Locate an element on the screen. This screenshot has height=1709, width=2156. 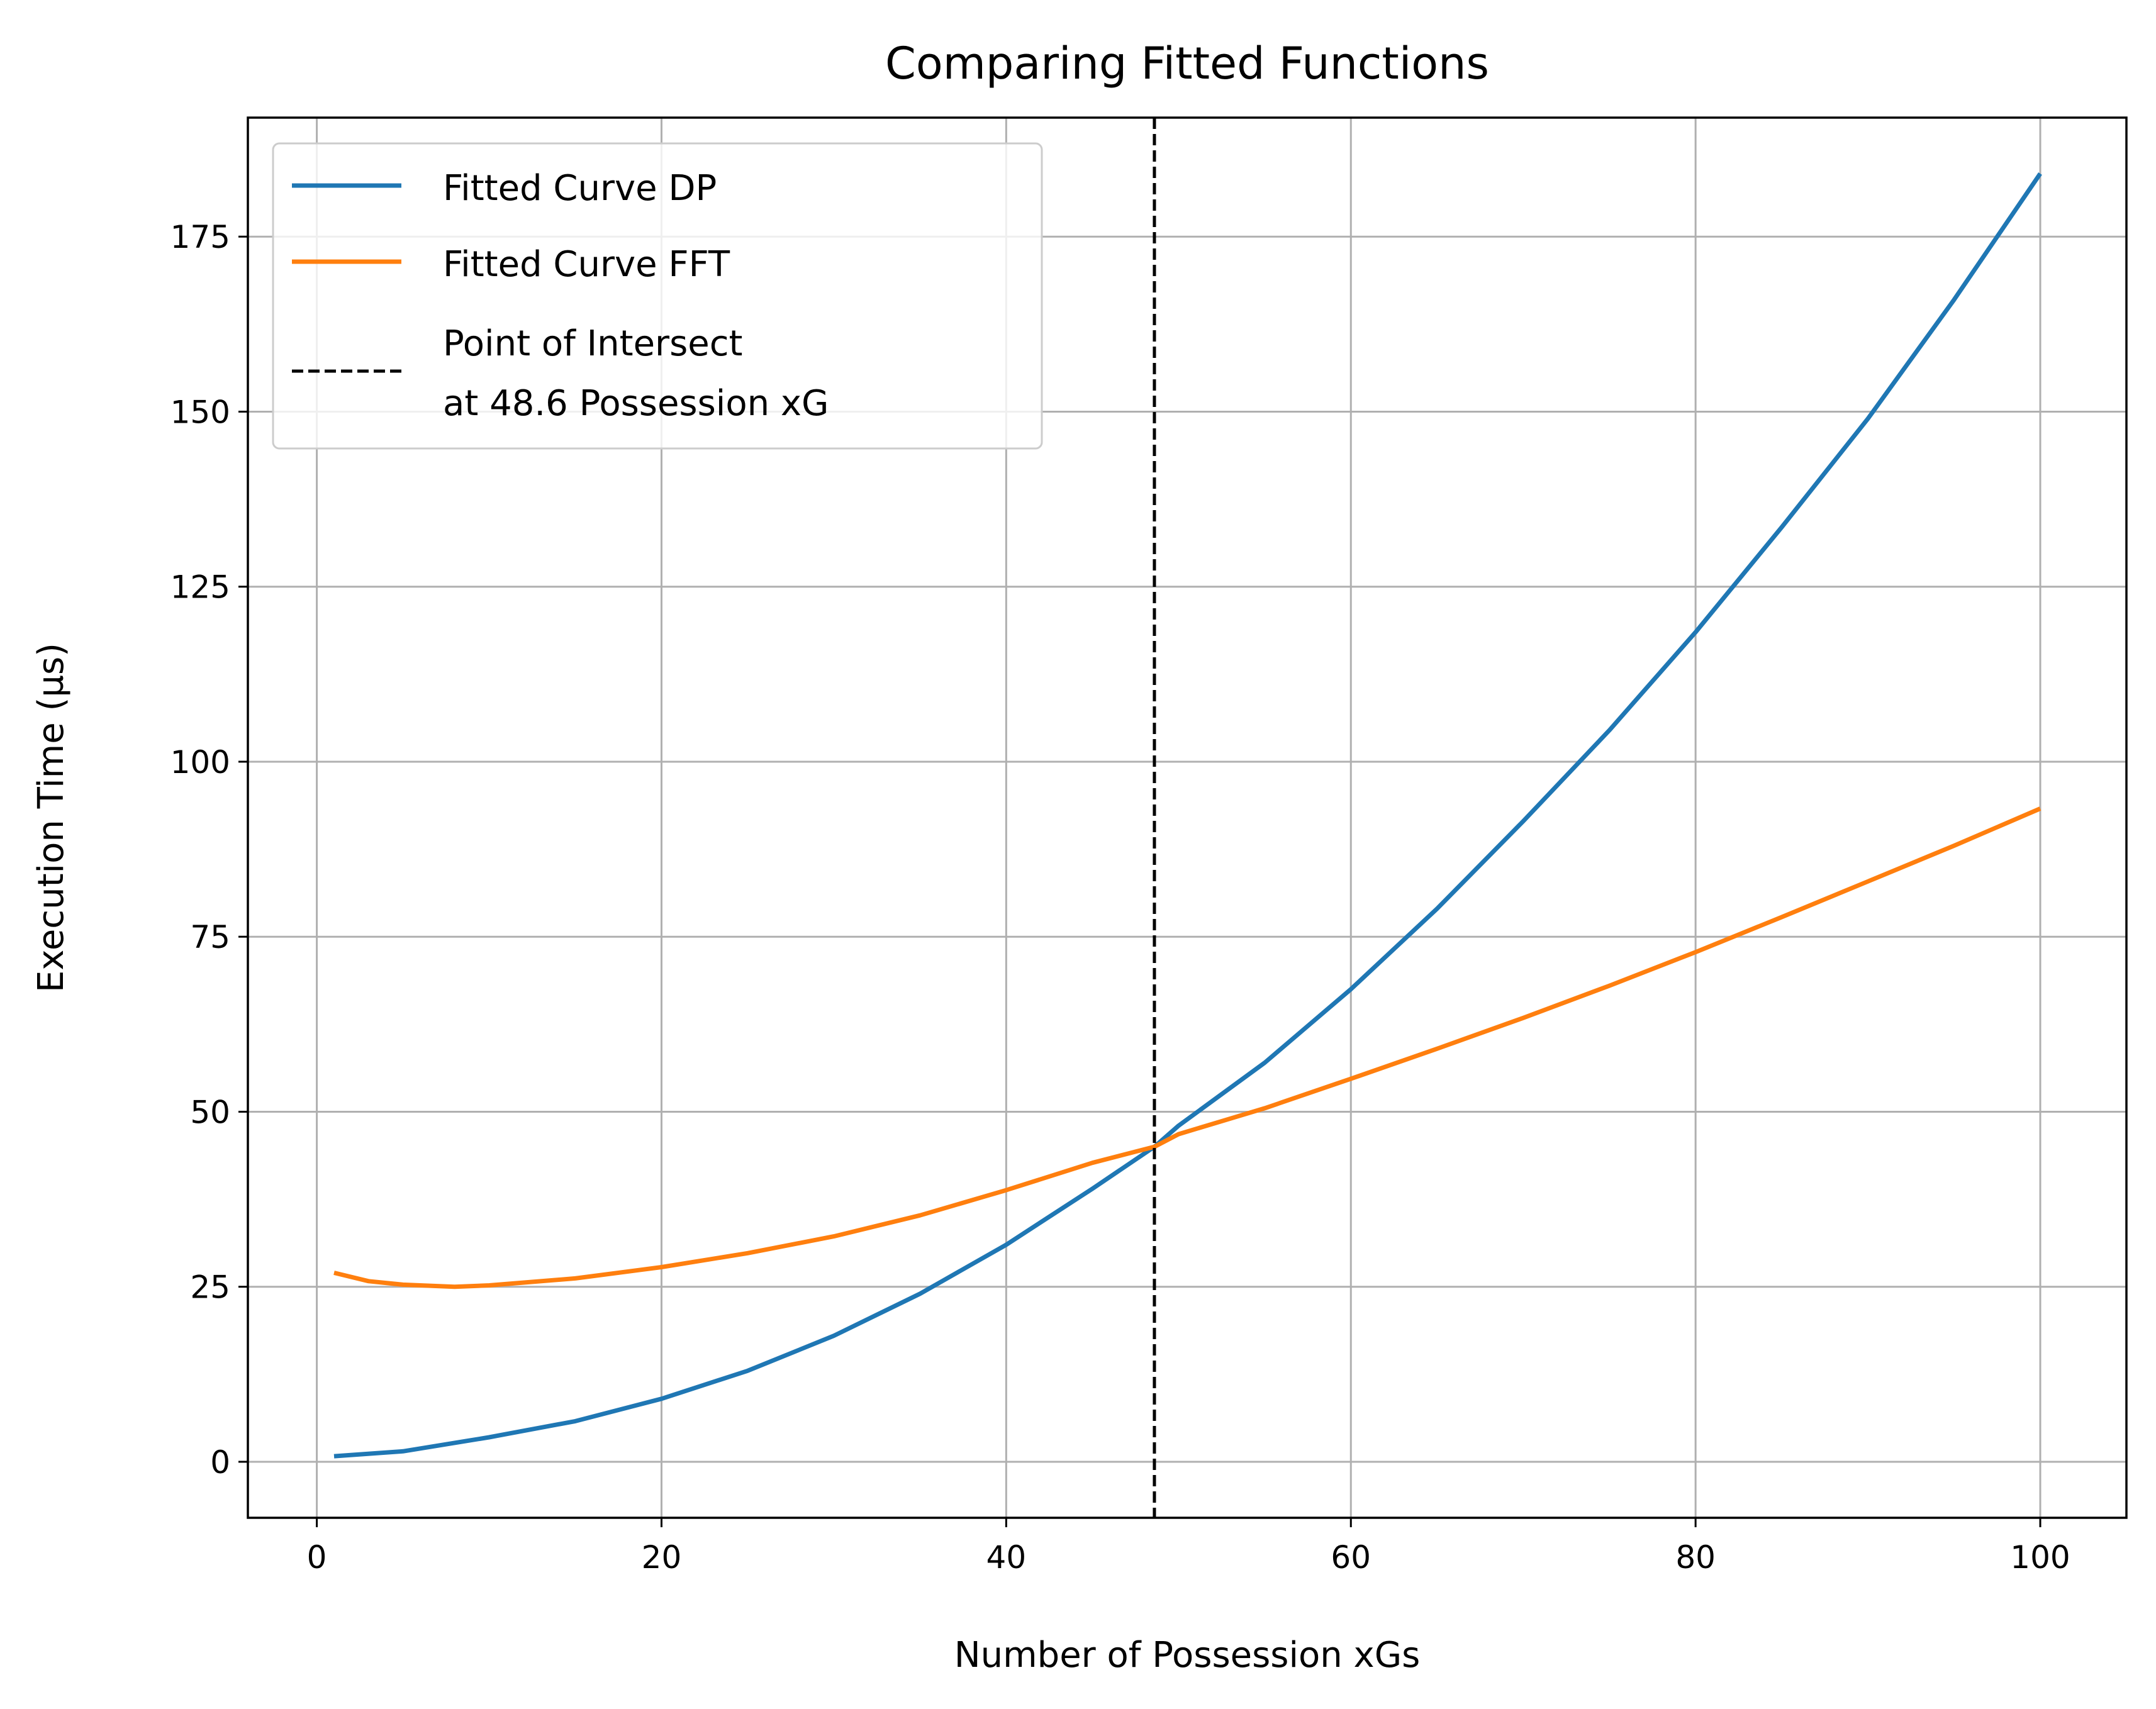
legend-label-line: Fitted Curve DP is located at coordinates (580, 188).